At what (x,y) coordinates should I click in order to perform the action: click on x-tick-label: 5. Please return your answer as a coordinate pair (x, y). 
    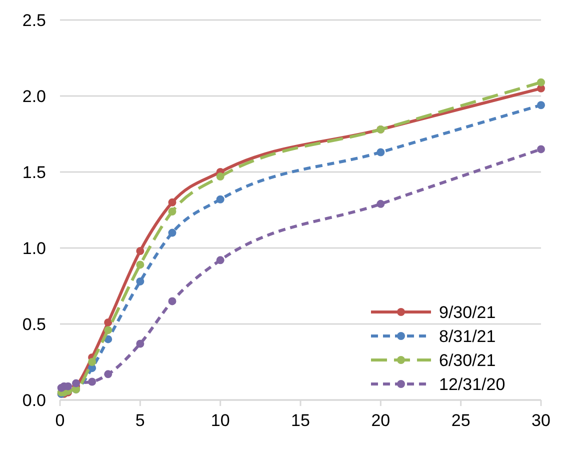
    Looking at the image, I should click on (140, 420).